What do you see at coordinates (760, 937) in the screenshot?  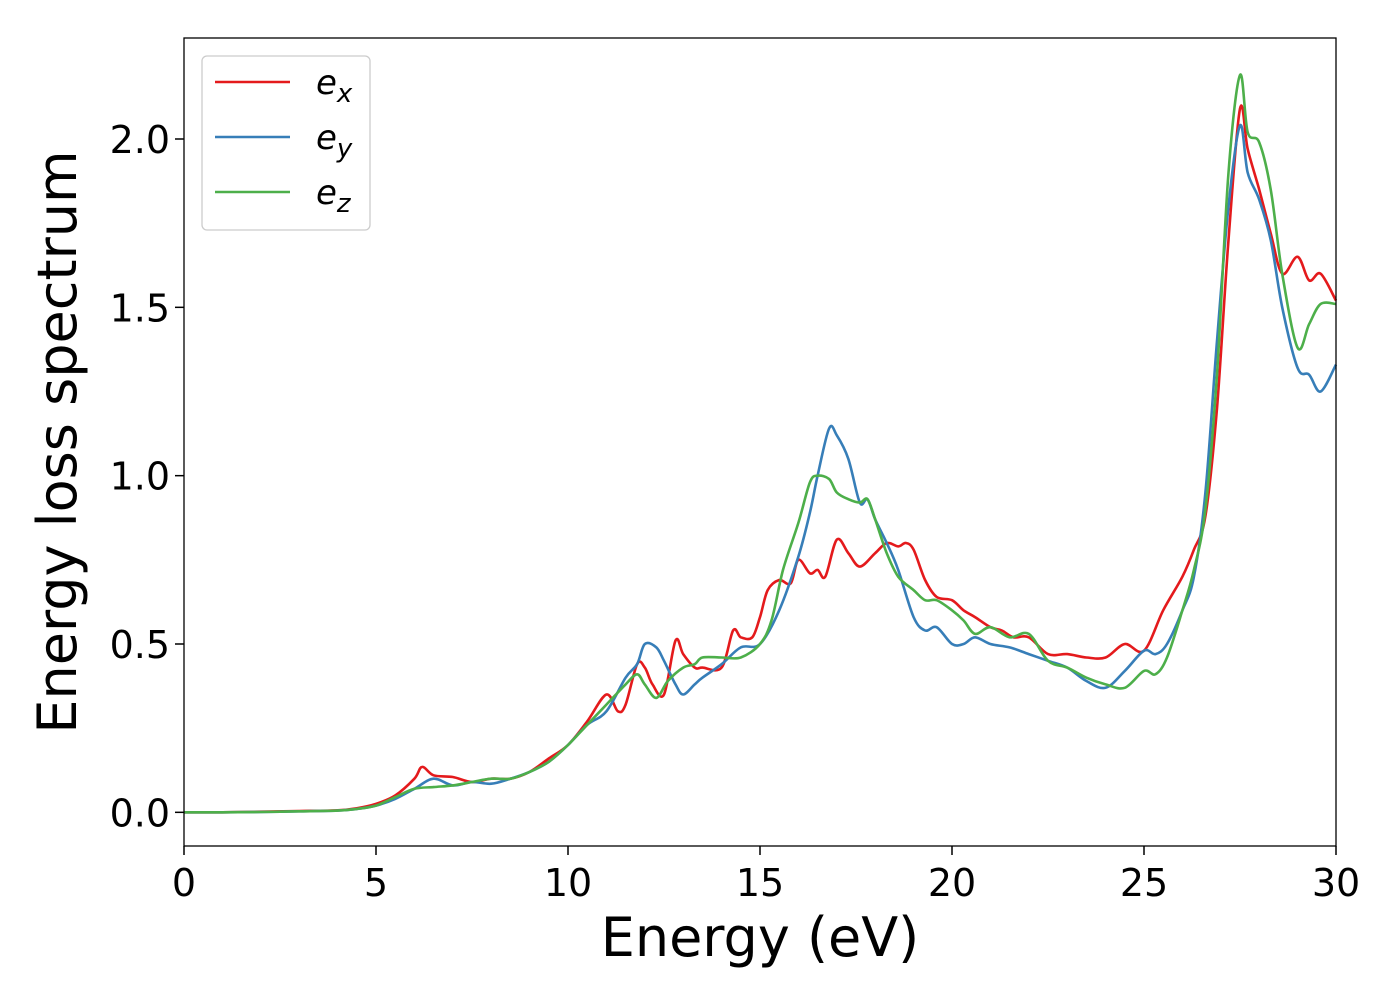 I see `x-axis-label: Energy (eV)` at bounding box center [760, 937].